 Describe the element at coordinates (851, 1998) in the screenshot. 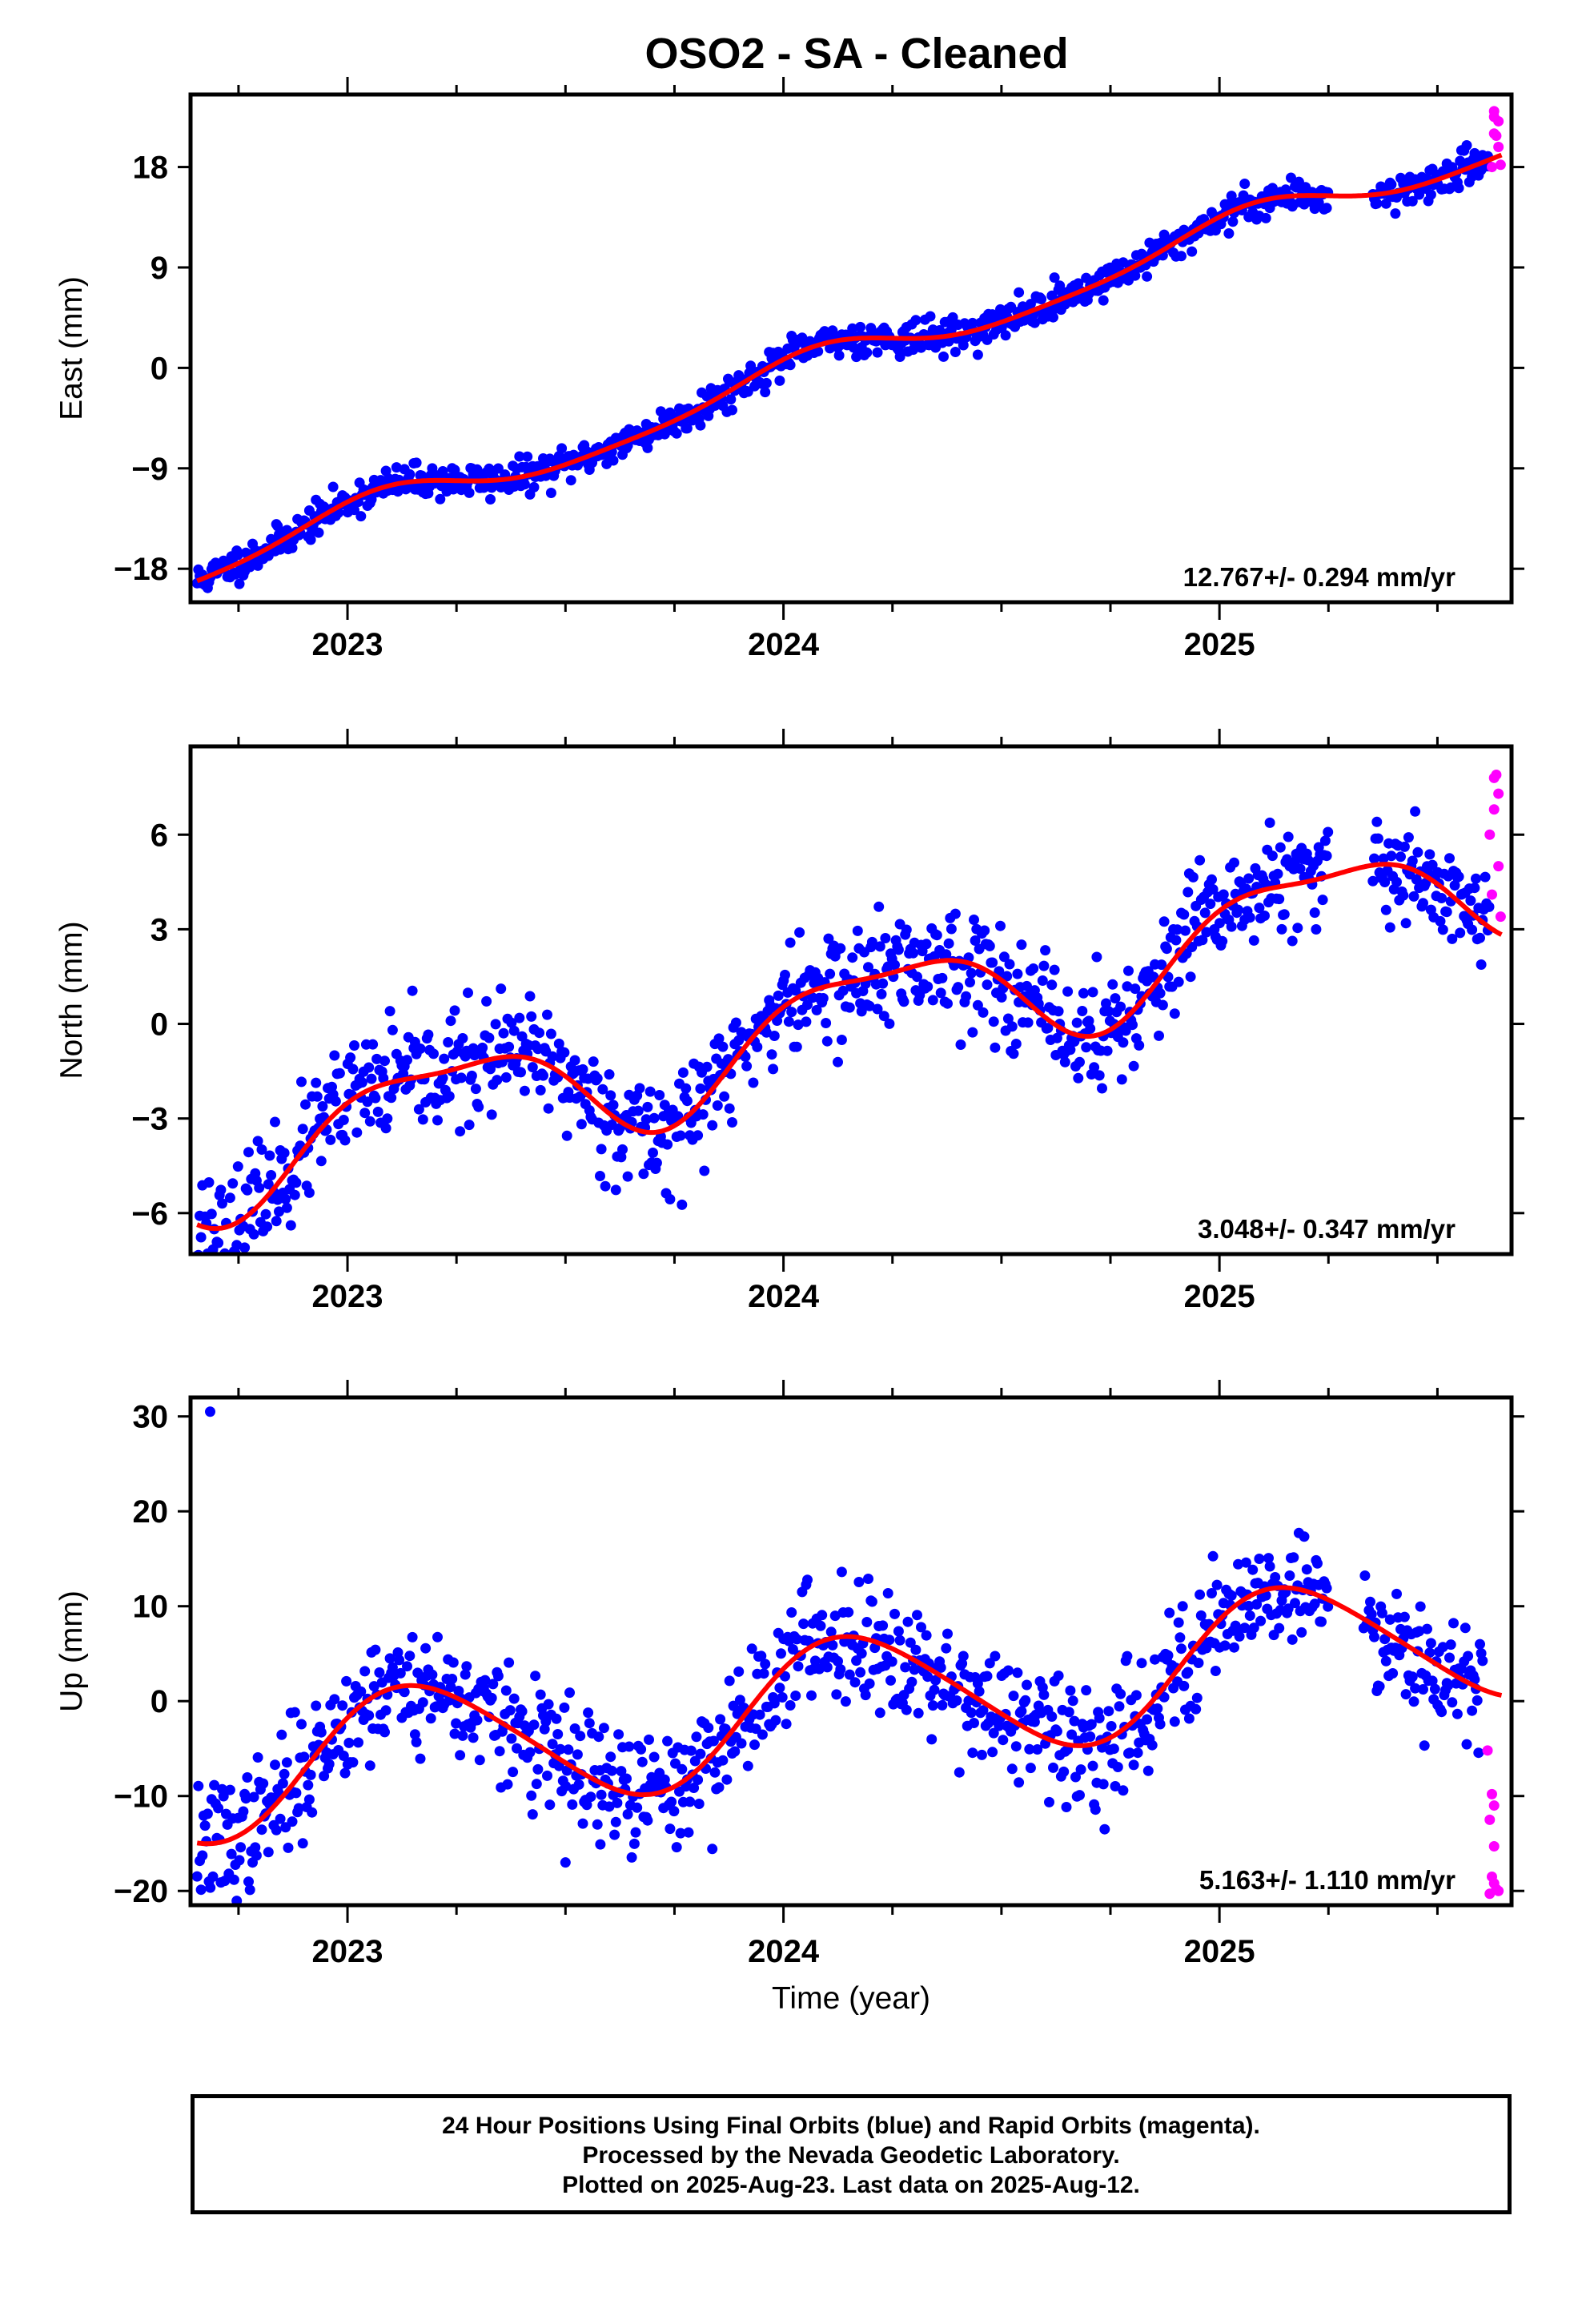

I see `x-axis-title: Time (year)` at that location.